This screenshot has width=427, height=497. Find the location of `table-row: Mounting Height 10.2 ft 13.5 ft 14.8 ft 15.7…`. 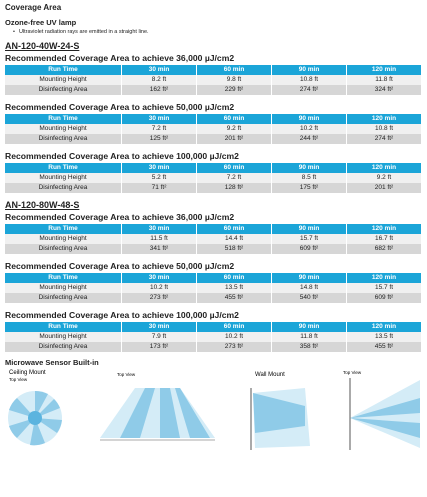

table-row: Mounting Height 10.2 ft 13.5 ft 14.8 ft 15.7… is located at coordinates (213, 288).